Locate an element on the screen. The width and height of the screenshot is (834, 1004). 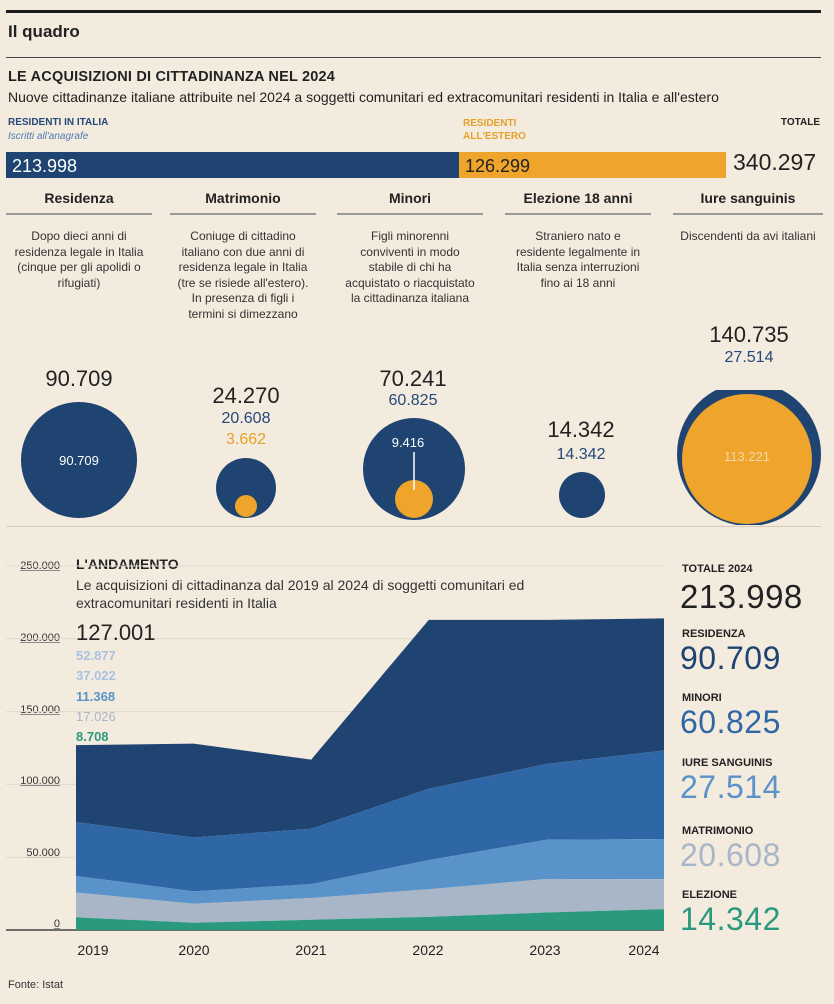
matrimonio-total: 24.270 is located at coordinates (246, 395).